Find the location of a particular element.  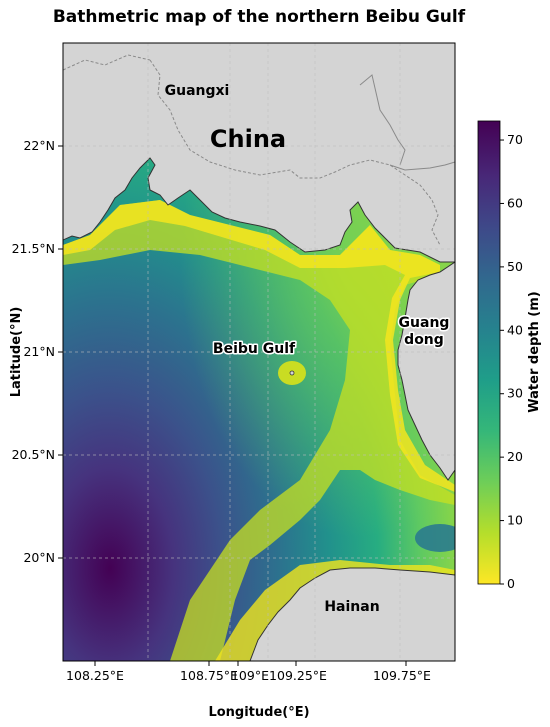

colorbar-tick-label: 30 is located at coordinates (515, 393).